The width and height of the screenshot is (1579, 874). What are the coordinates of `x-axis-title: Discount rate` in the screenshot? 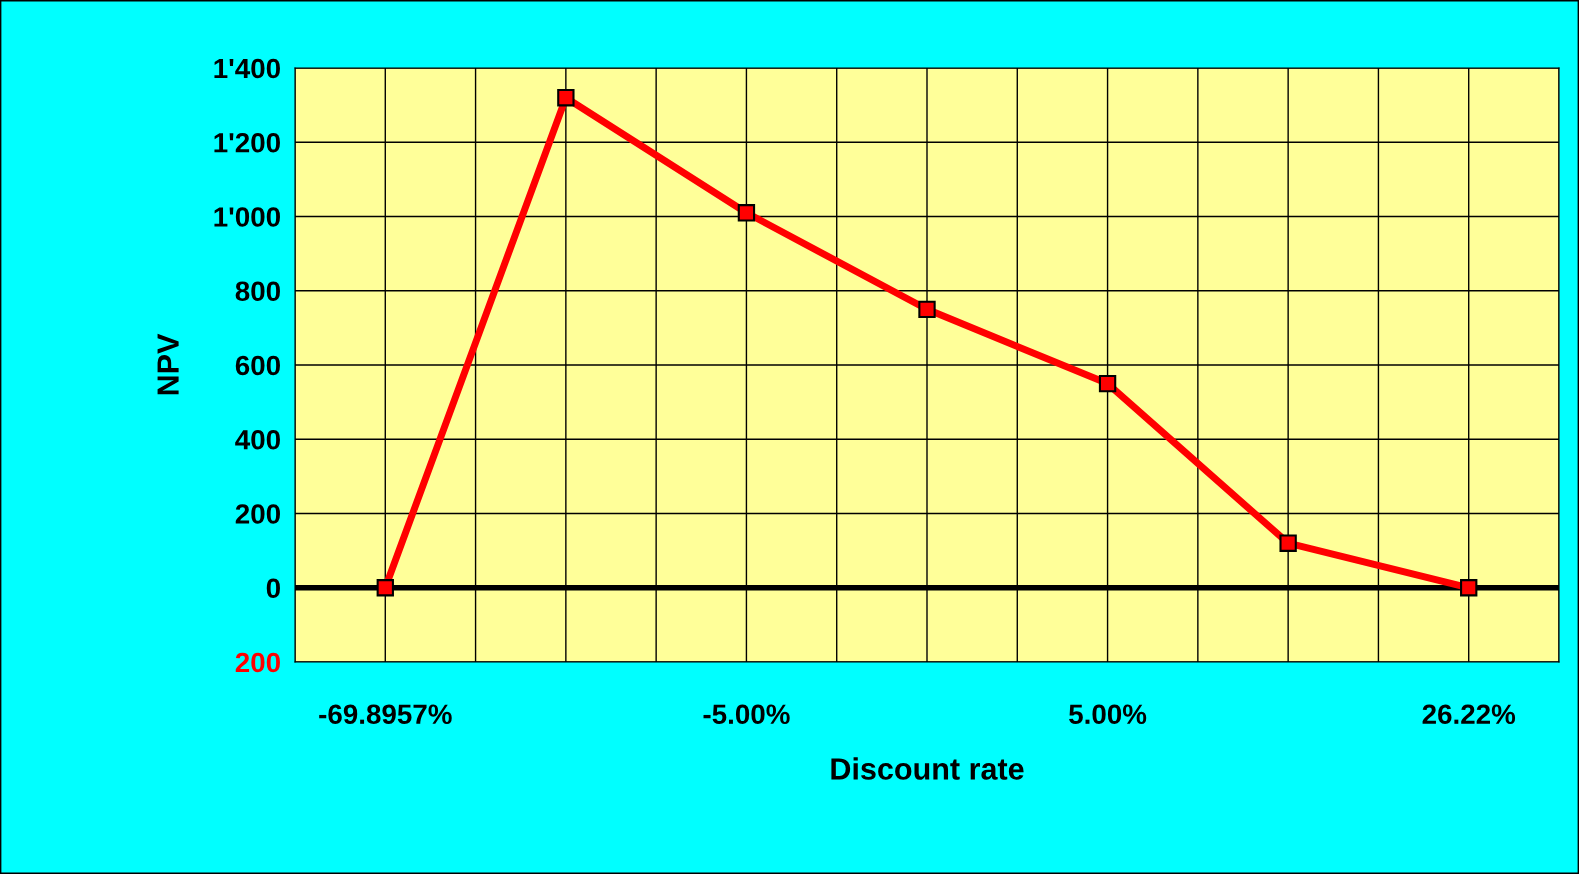 It's located at (927, 768).